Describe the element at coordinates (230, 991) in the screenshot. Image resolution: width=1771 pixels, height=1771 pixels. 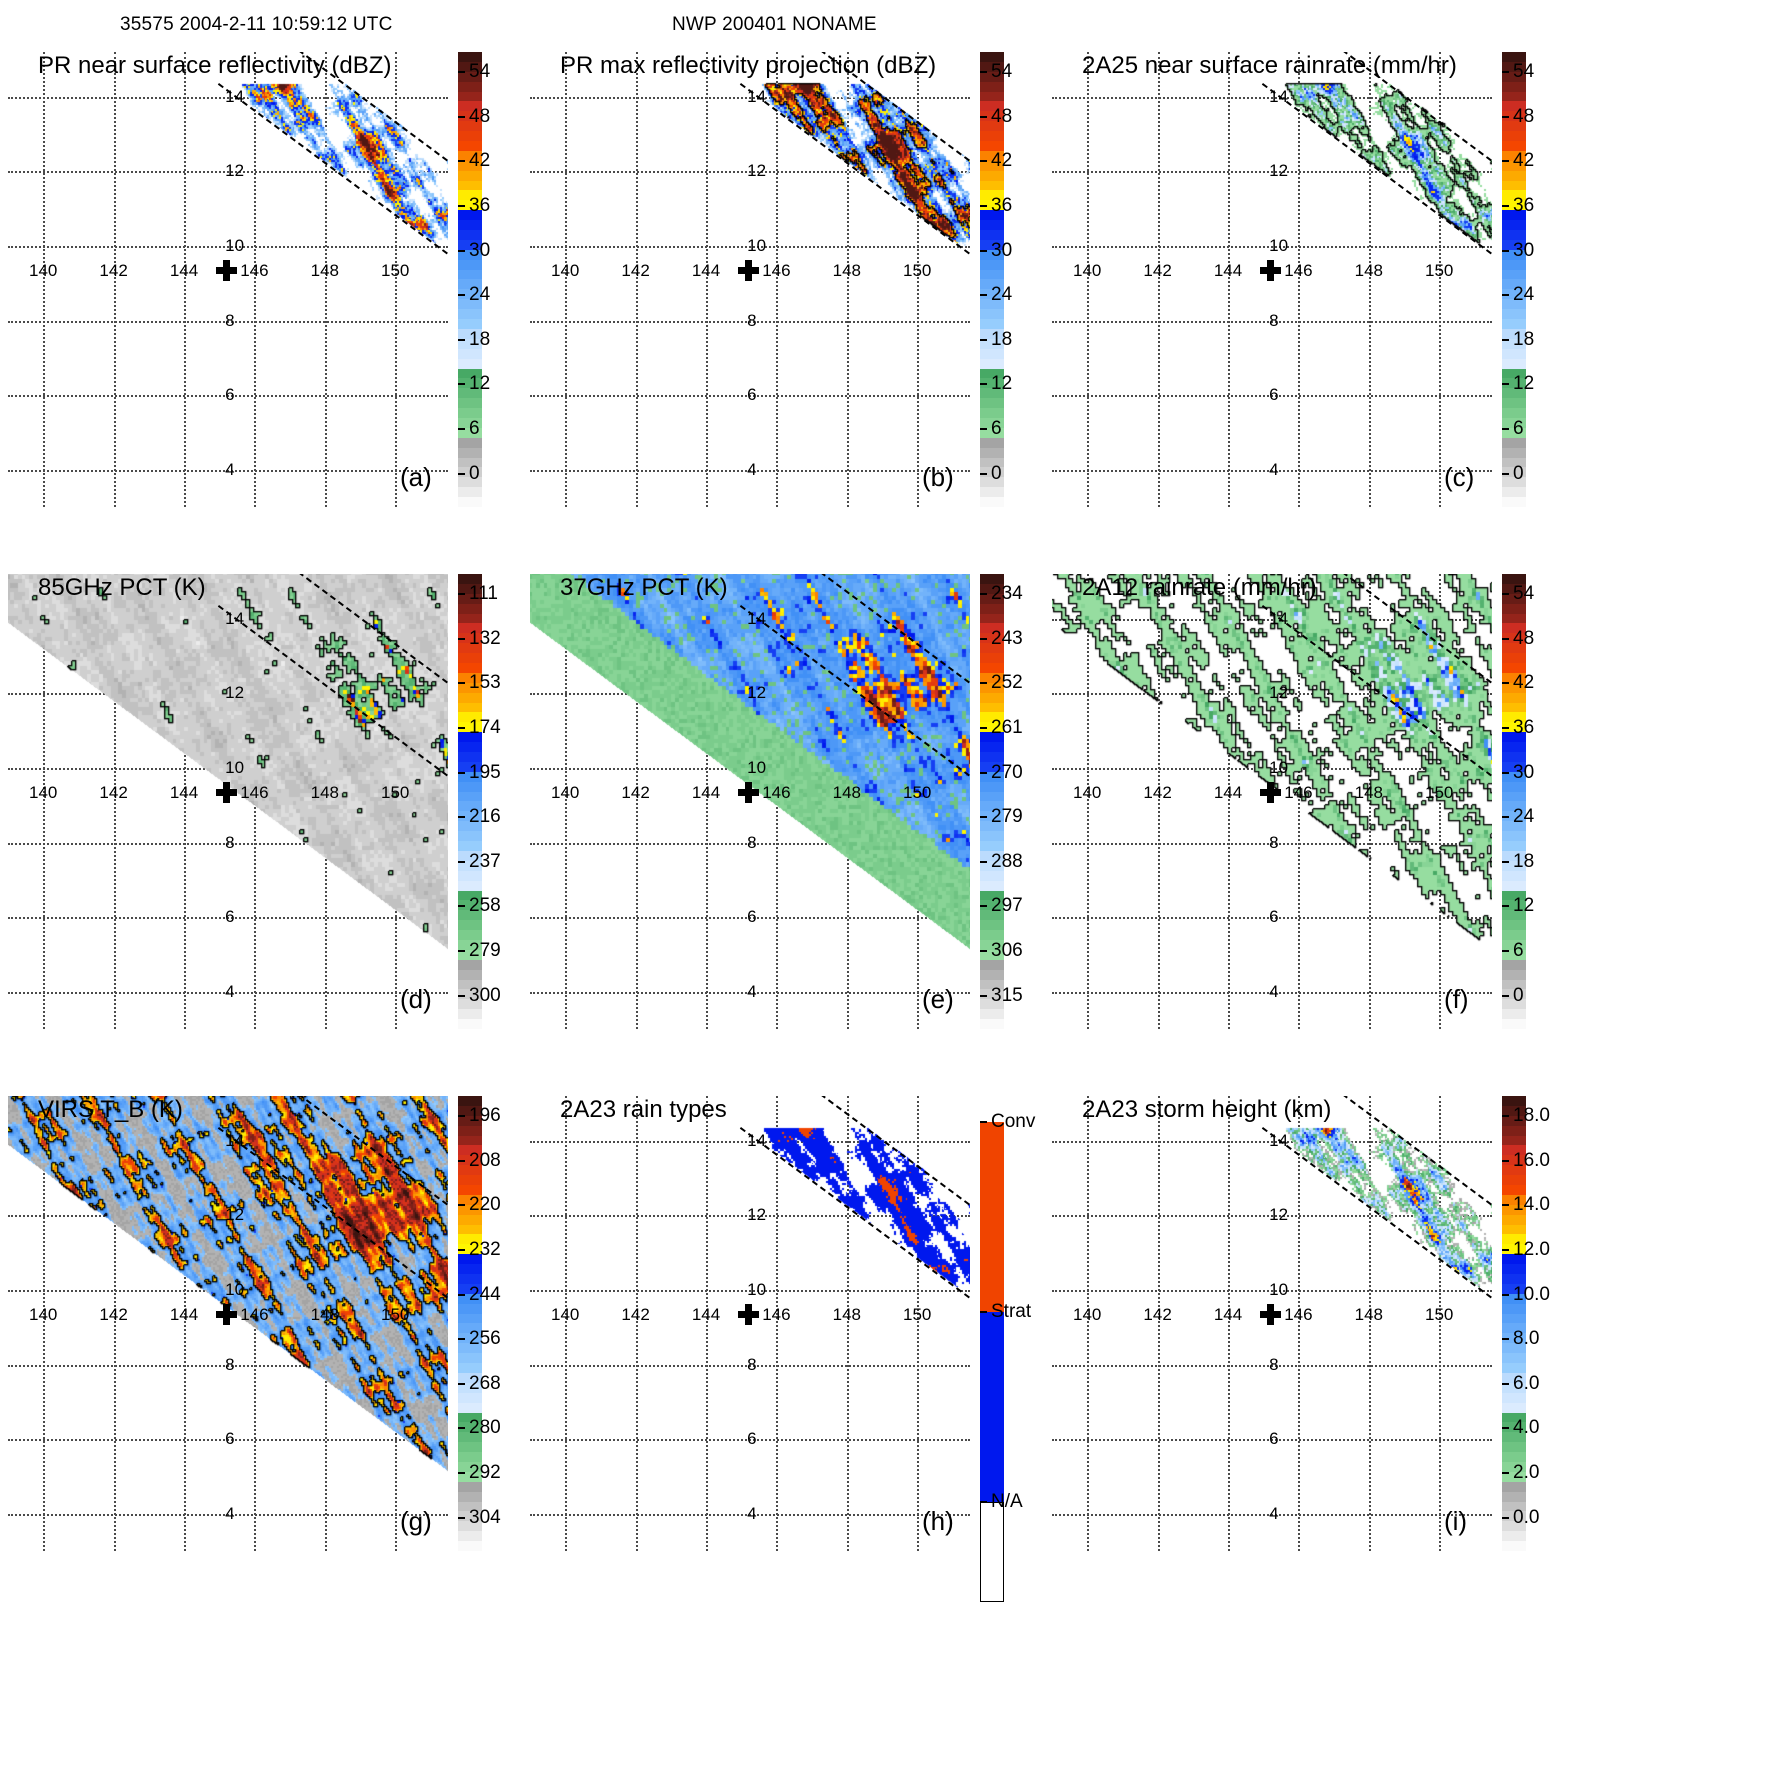
I see `lat-tick-label: 4` at that location.